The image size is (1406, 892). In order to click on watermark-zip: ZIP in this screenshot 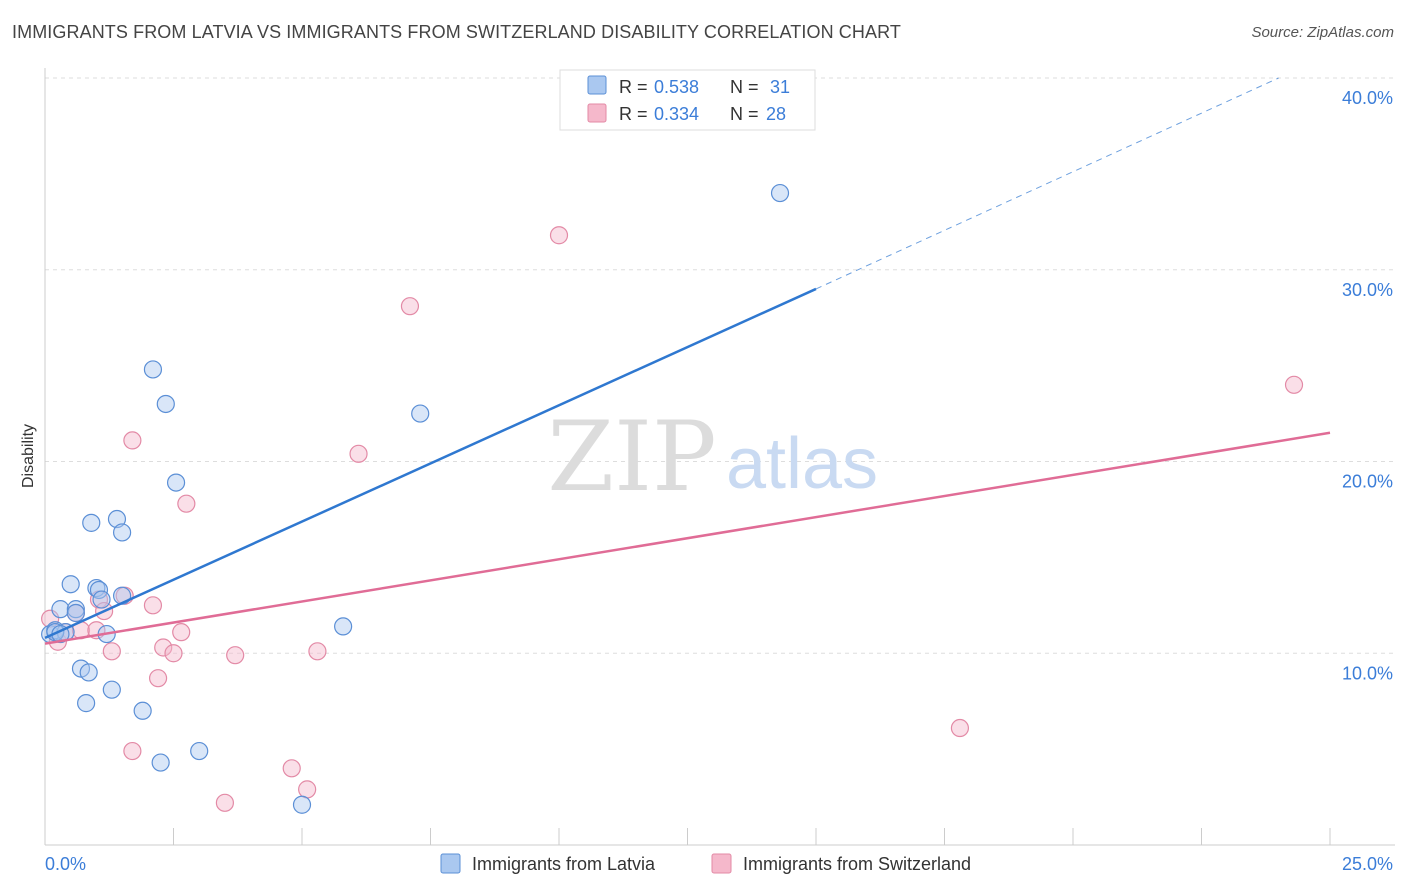, I will do `click(631, 457)`.